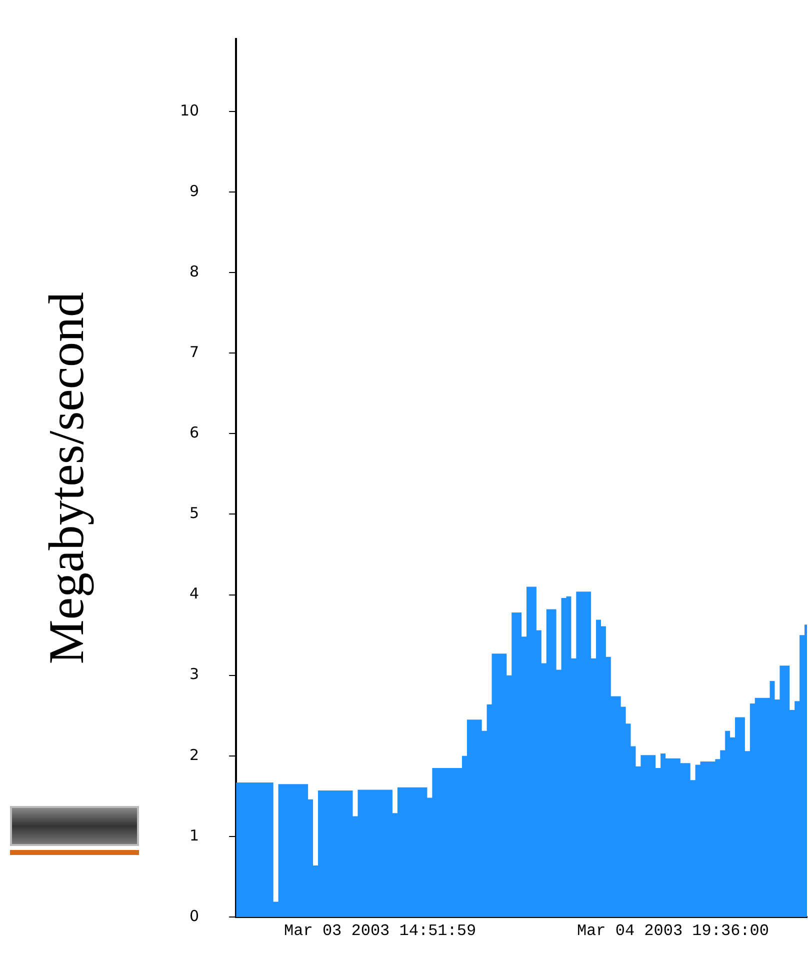  I want to click on y-tick-label: 8, so click(195, 271).